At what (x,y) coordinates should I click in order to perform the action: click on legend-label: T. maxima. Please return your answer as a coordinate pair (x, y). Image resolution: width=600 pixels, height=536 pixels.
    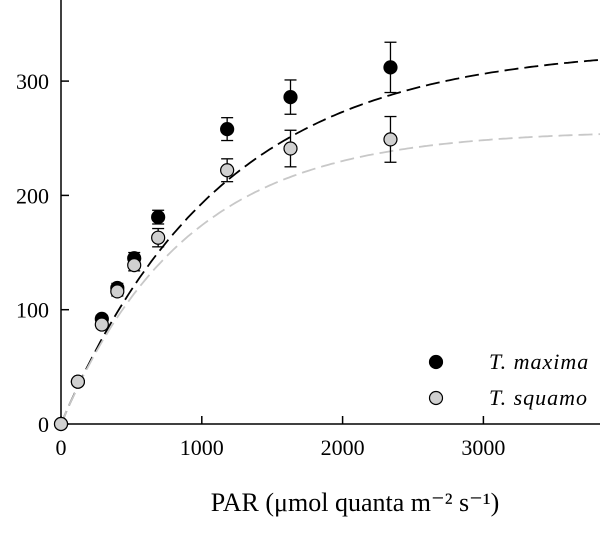
    Looking at the image, I should click on (539, 361).